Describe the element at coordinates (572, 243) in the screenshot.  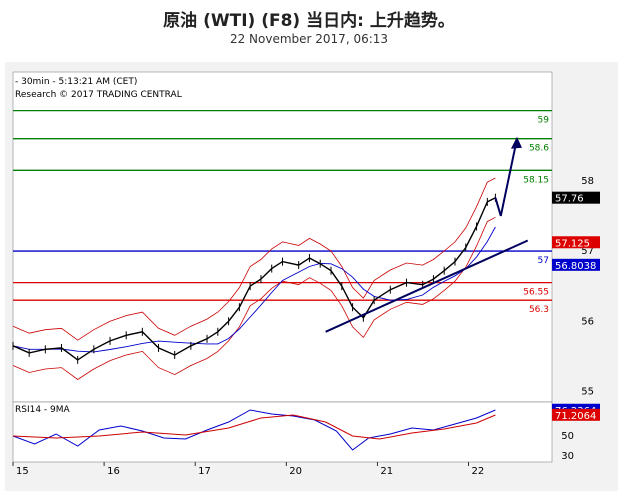
I see `price-marker-1: 57.125` at that location.